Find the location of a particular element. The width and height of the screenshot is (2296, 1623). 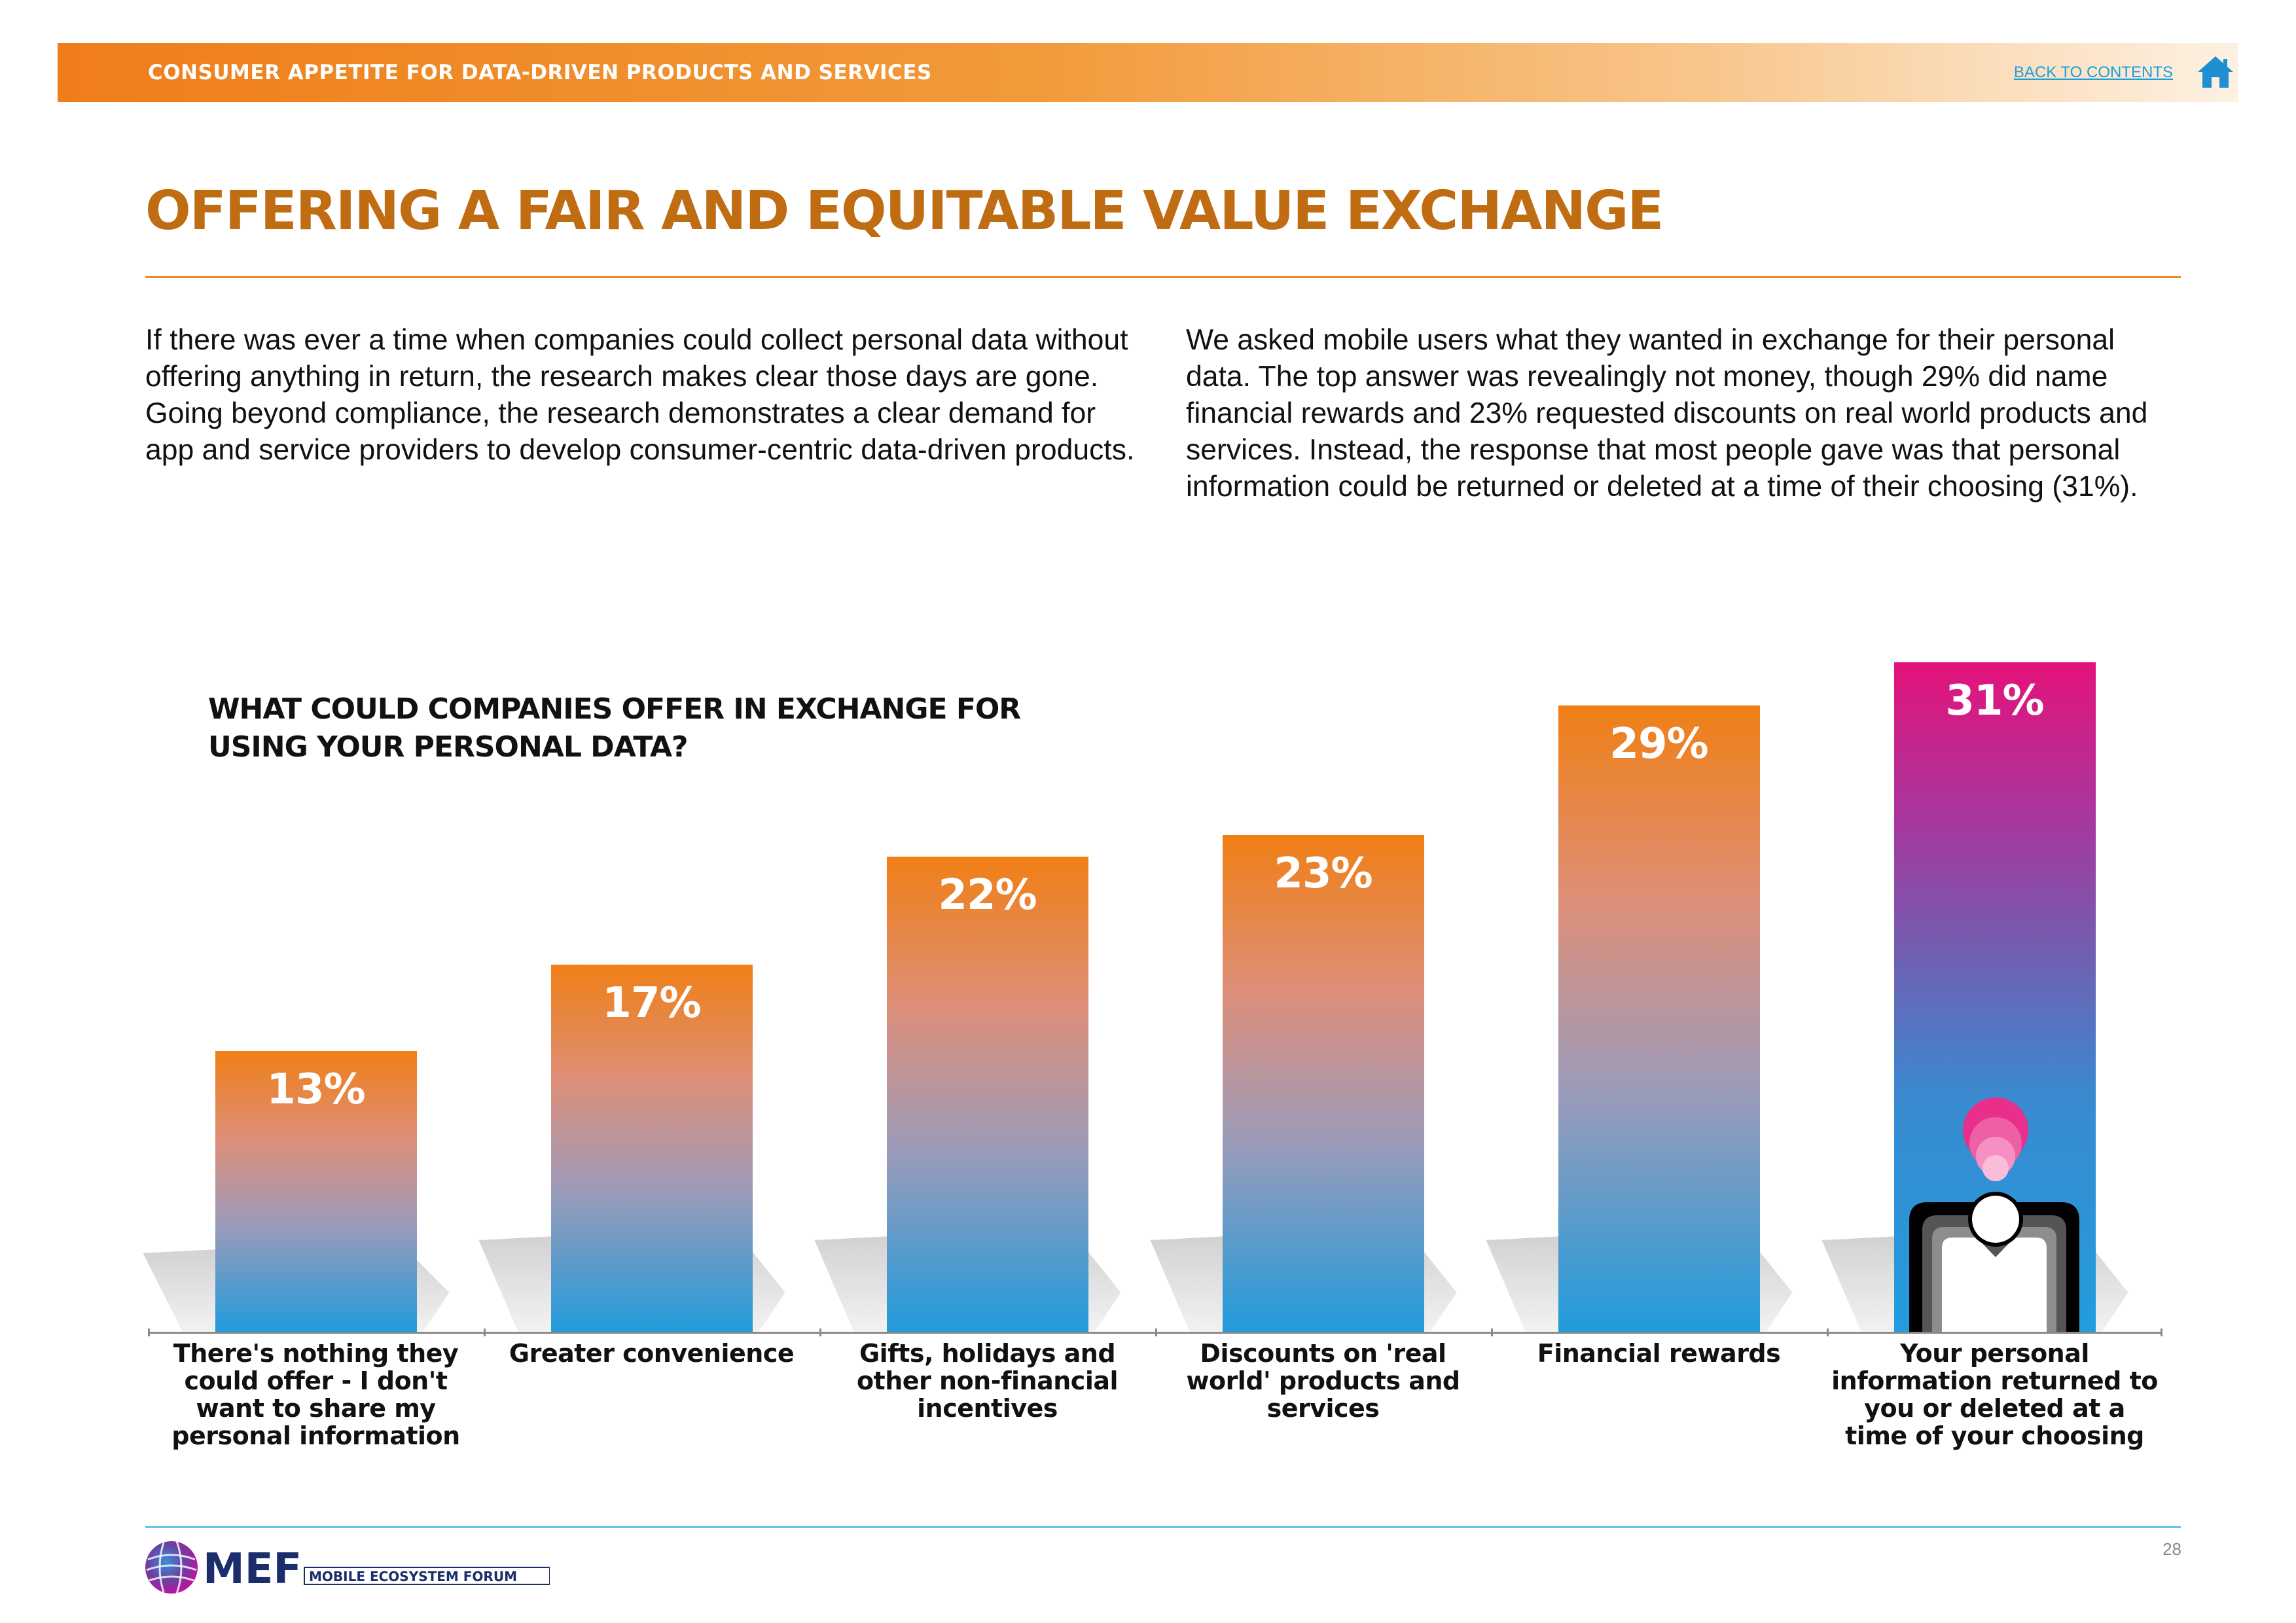

footer-divider is located at coordinates (1163, 1527).